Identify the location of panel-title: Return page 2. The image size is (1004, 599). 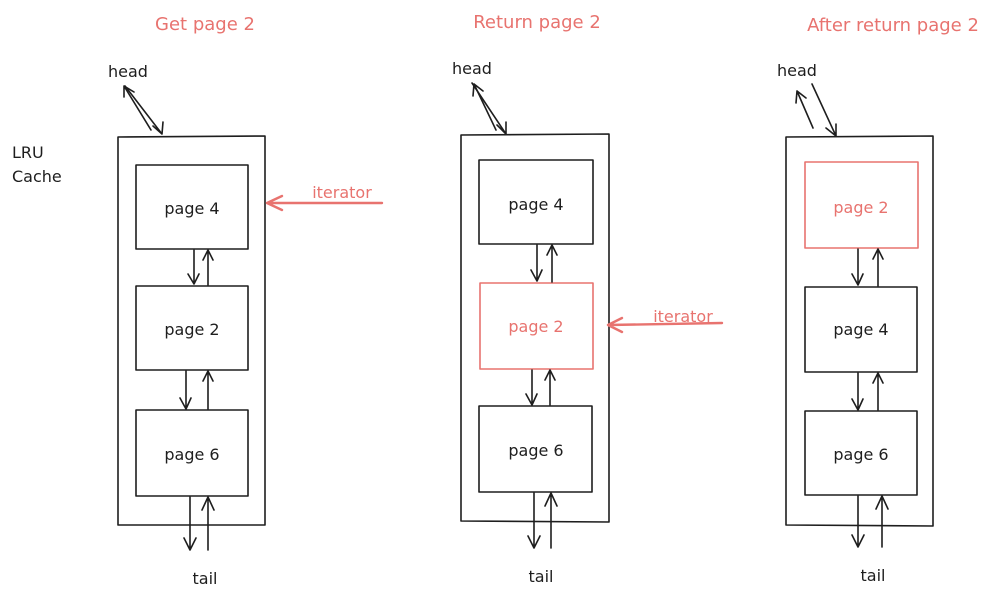
(537, 22).